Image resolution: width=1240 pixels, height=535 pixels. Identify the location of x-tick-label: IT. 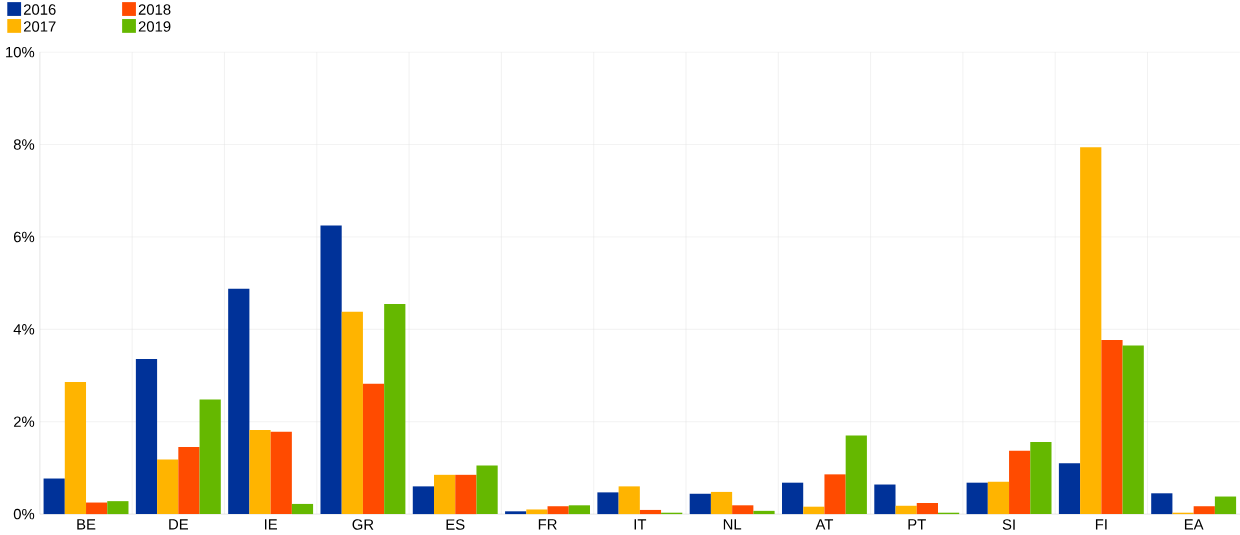
(640, 524).